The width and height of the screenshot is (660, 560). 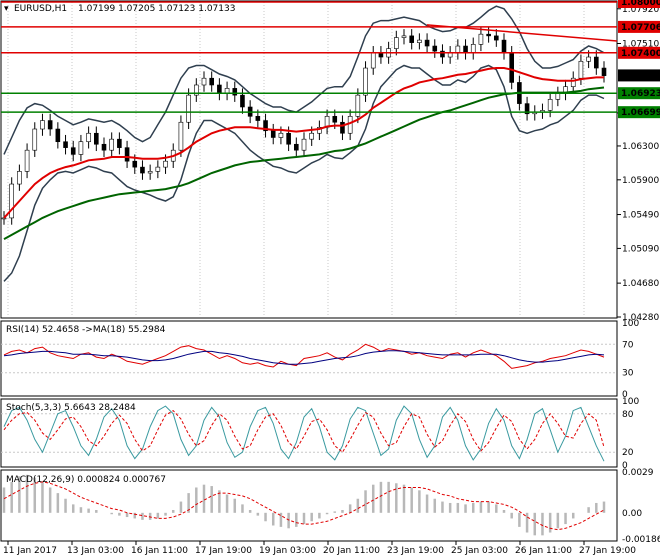 What do you see at coordinates (641, 540) in the screenshot?
I see `macd-tick-label: -0.00186` at bounding box center [641, 540].